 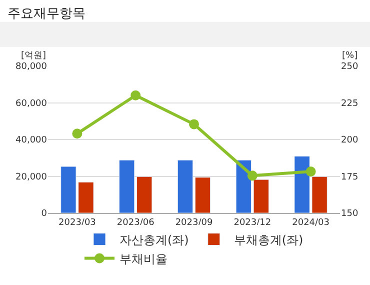 What do you see at coordinates (33, 56) in the screenshot?
I see `y-axis-title: [억원]` at bounding box center [33, 56].